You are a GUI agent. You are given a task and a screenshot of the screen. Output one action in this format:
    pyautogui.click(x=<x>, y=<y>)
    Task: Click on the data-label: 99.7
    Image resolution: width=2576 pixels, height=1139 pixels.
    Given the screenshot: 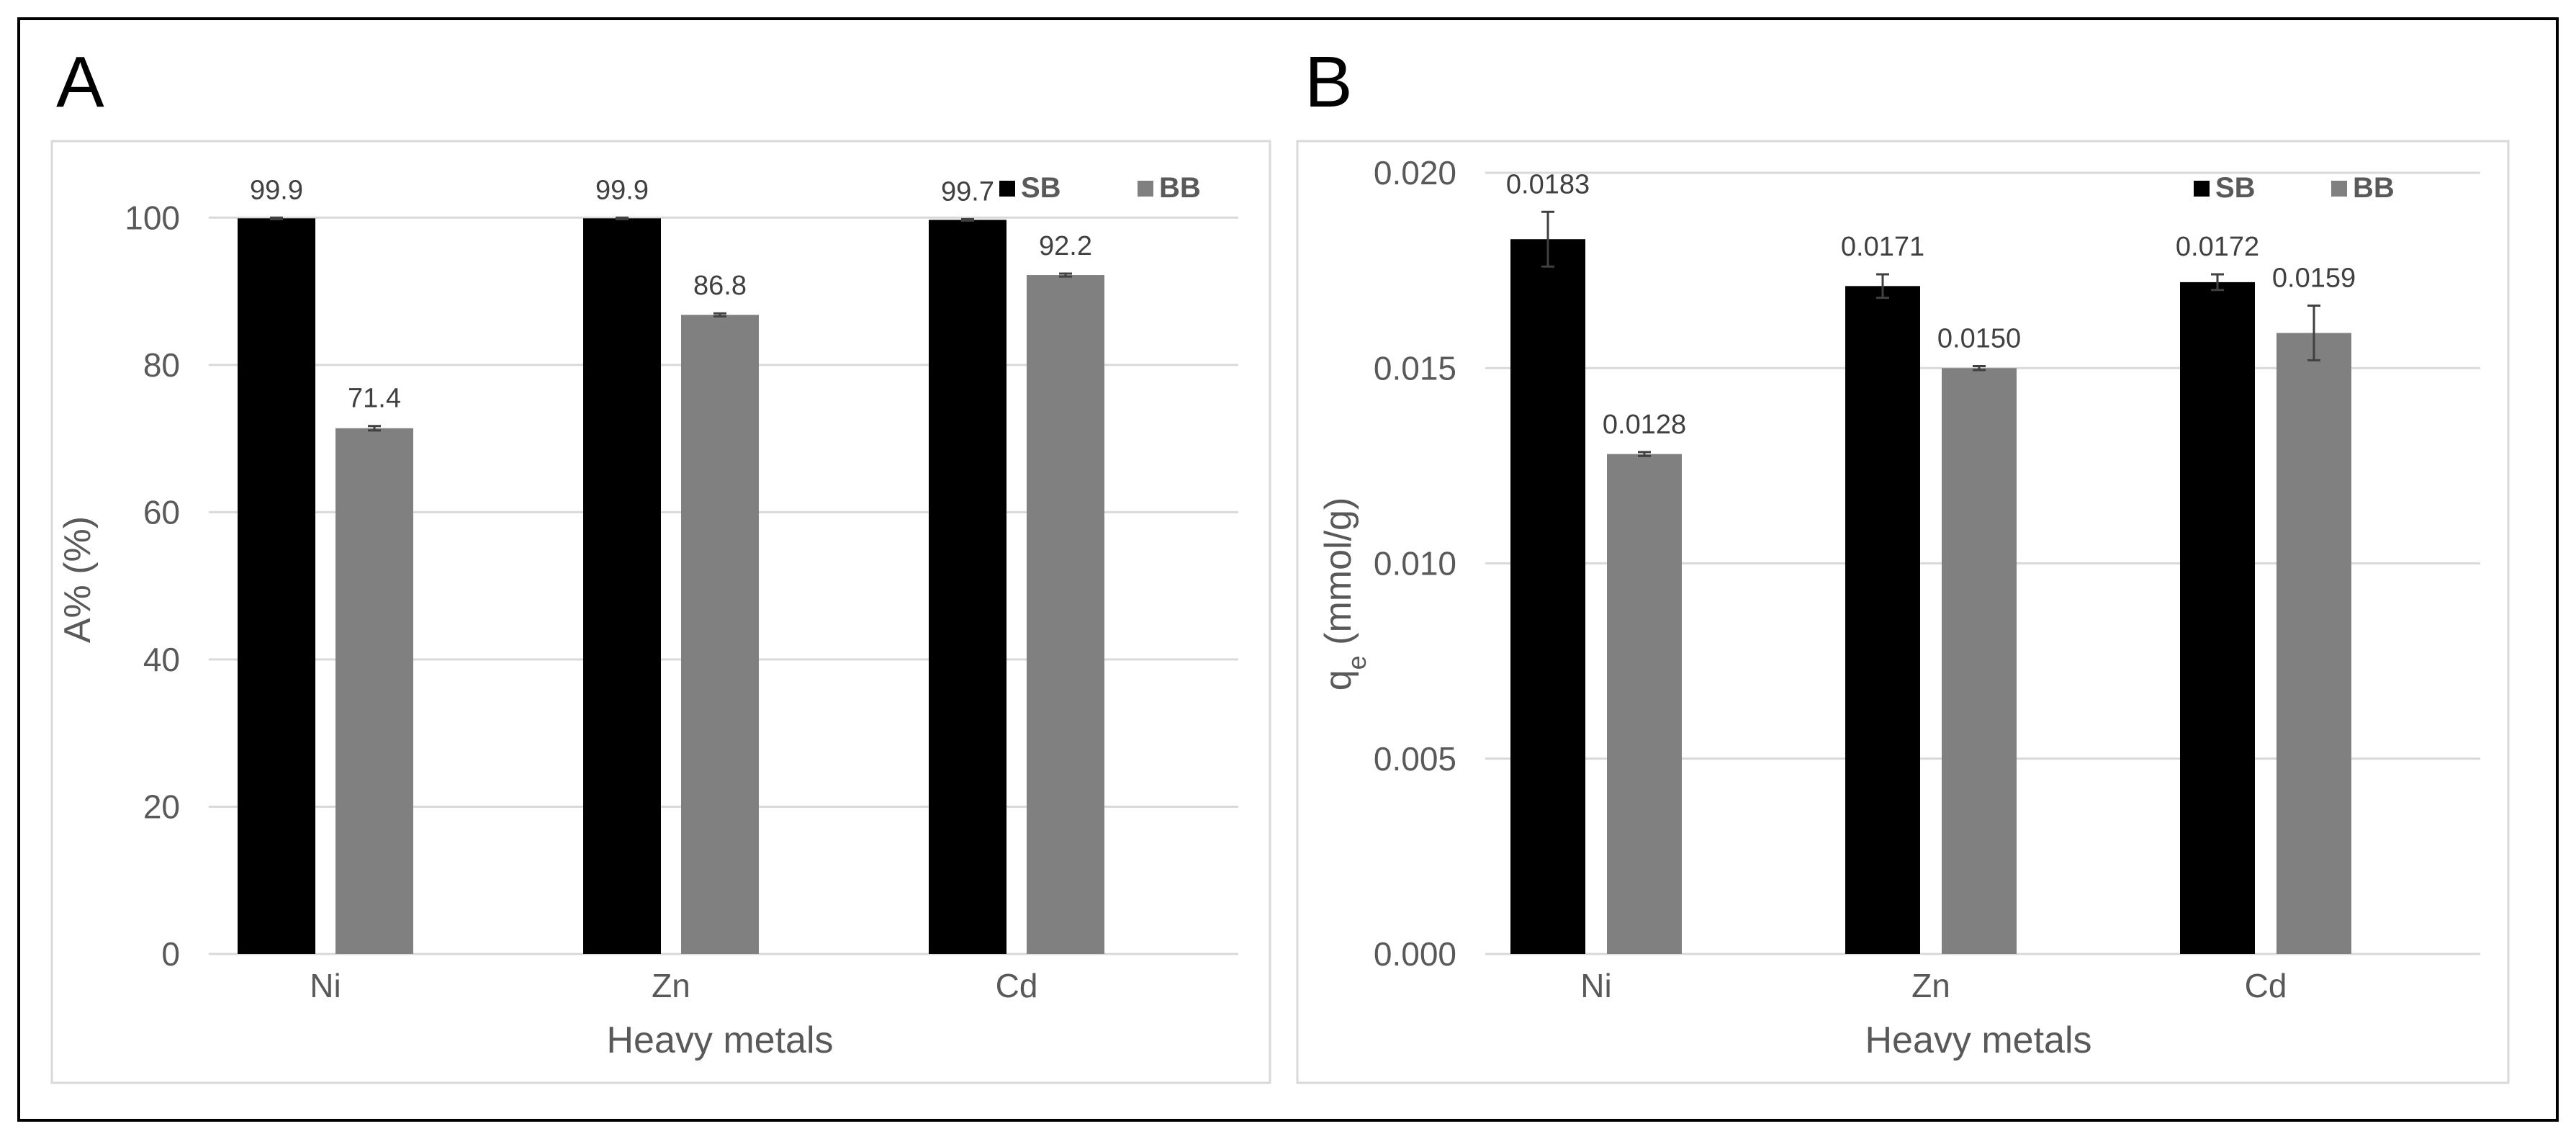 What is the action you would take?
    pyautogui.click(x=967, y=191)
    